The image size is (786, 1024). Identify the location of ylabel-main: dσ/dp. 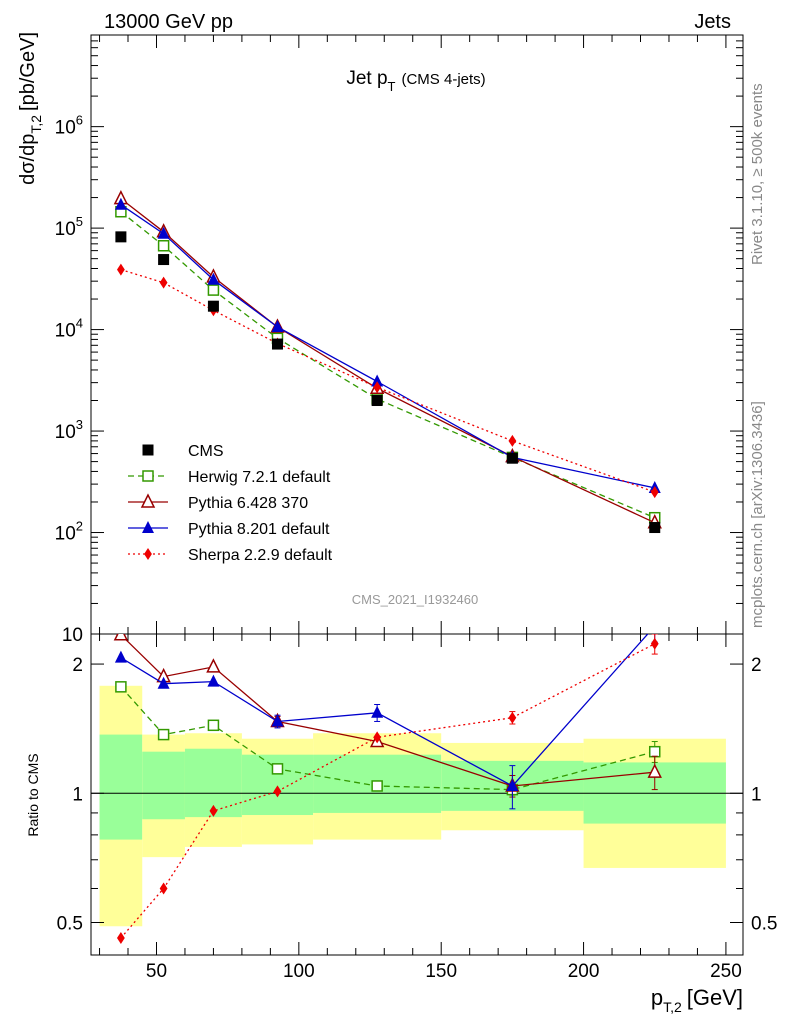
(28, 159).